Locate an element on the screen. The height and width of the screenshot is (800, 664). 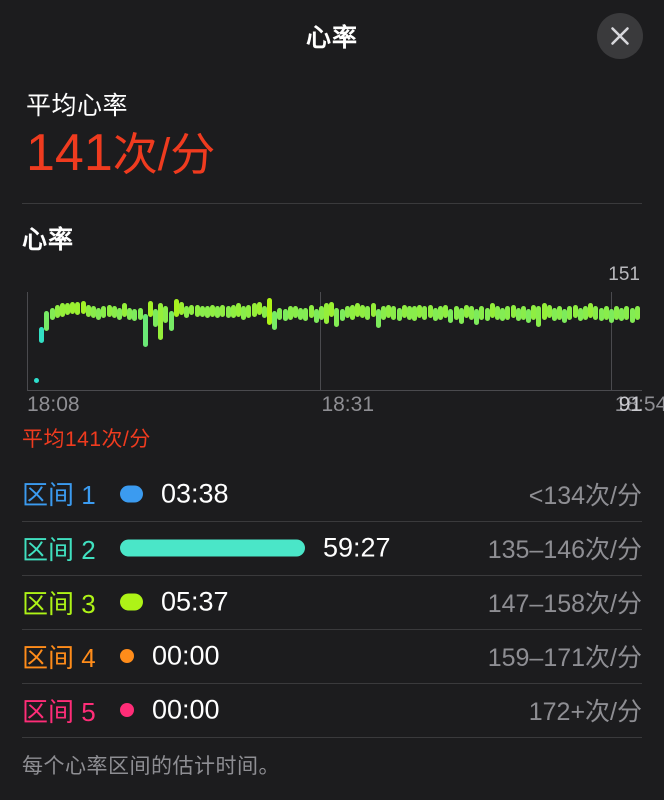
zone-row: 区间 2 59:27 135–146次/分 is located at coordinates (332, 547).